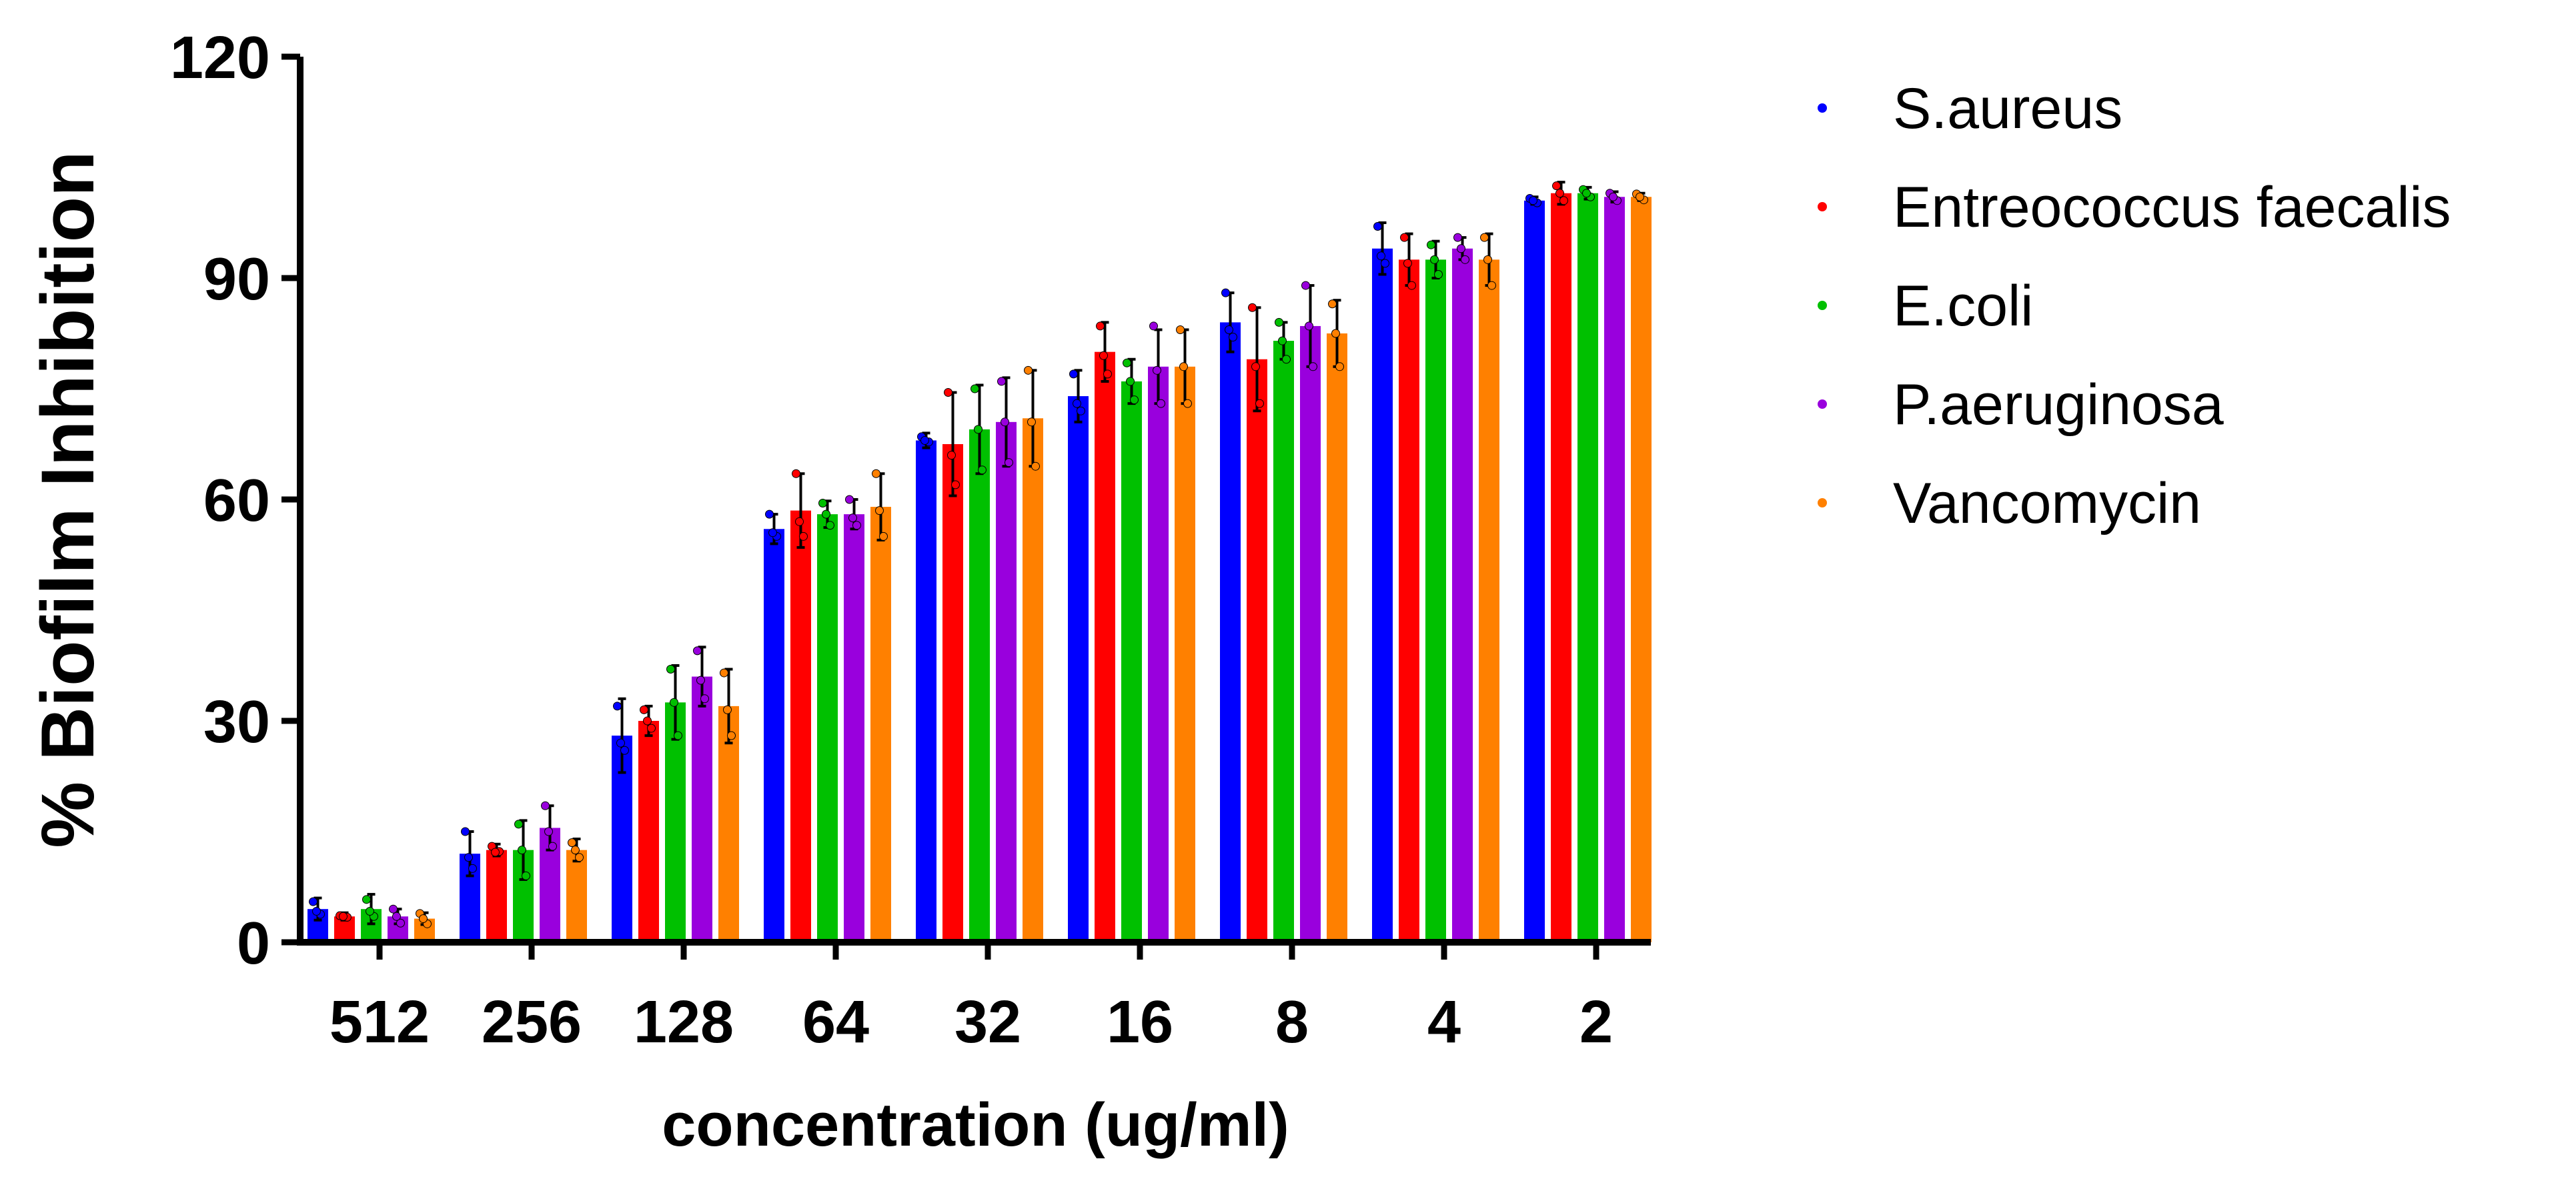 The height and width of the screenshot is (1179, 2576). Describe the element at coordinates (2047, 503) in the screenshot. I see `legend-label: Vancomycin` at that location.